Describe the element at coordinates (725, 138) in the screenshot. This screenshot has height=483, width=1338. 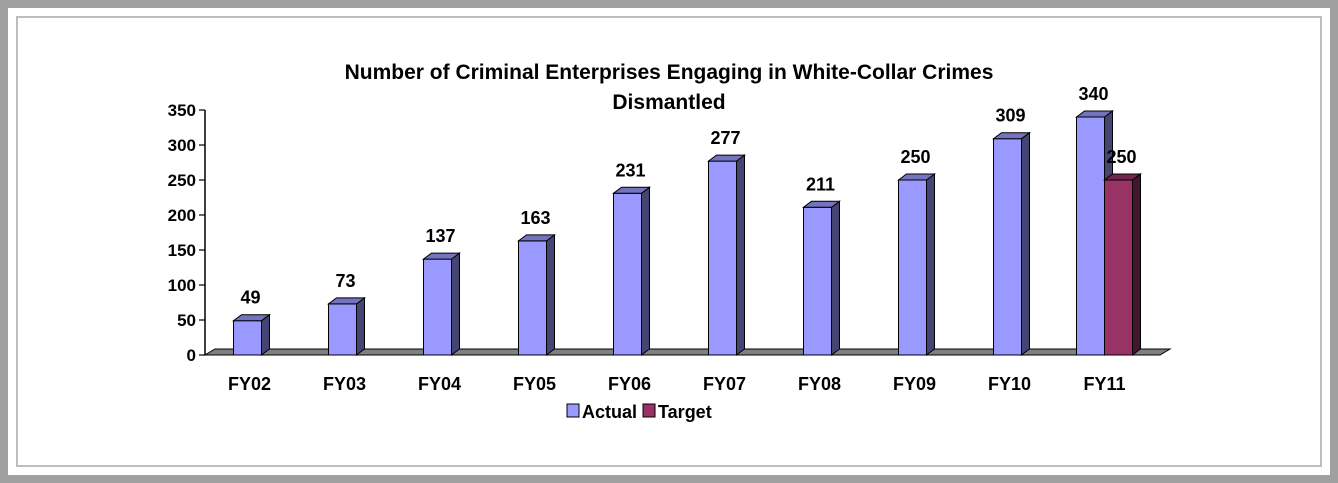
I see `data-label-actual-fy07: 277` at that location.